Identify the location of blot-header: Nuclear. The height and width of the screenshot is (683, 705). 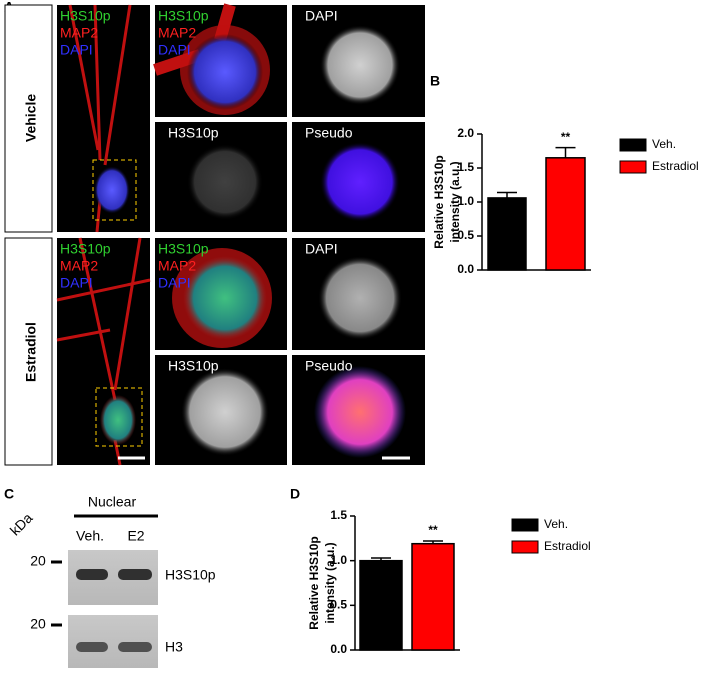
(112, 502).